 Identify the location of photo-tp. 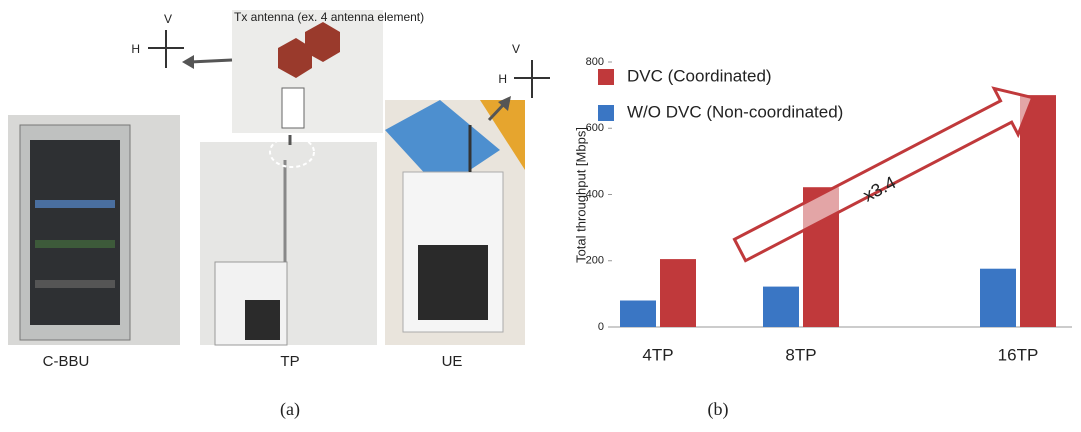
(288, 241).